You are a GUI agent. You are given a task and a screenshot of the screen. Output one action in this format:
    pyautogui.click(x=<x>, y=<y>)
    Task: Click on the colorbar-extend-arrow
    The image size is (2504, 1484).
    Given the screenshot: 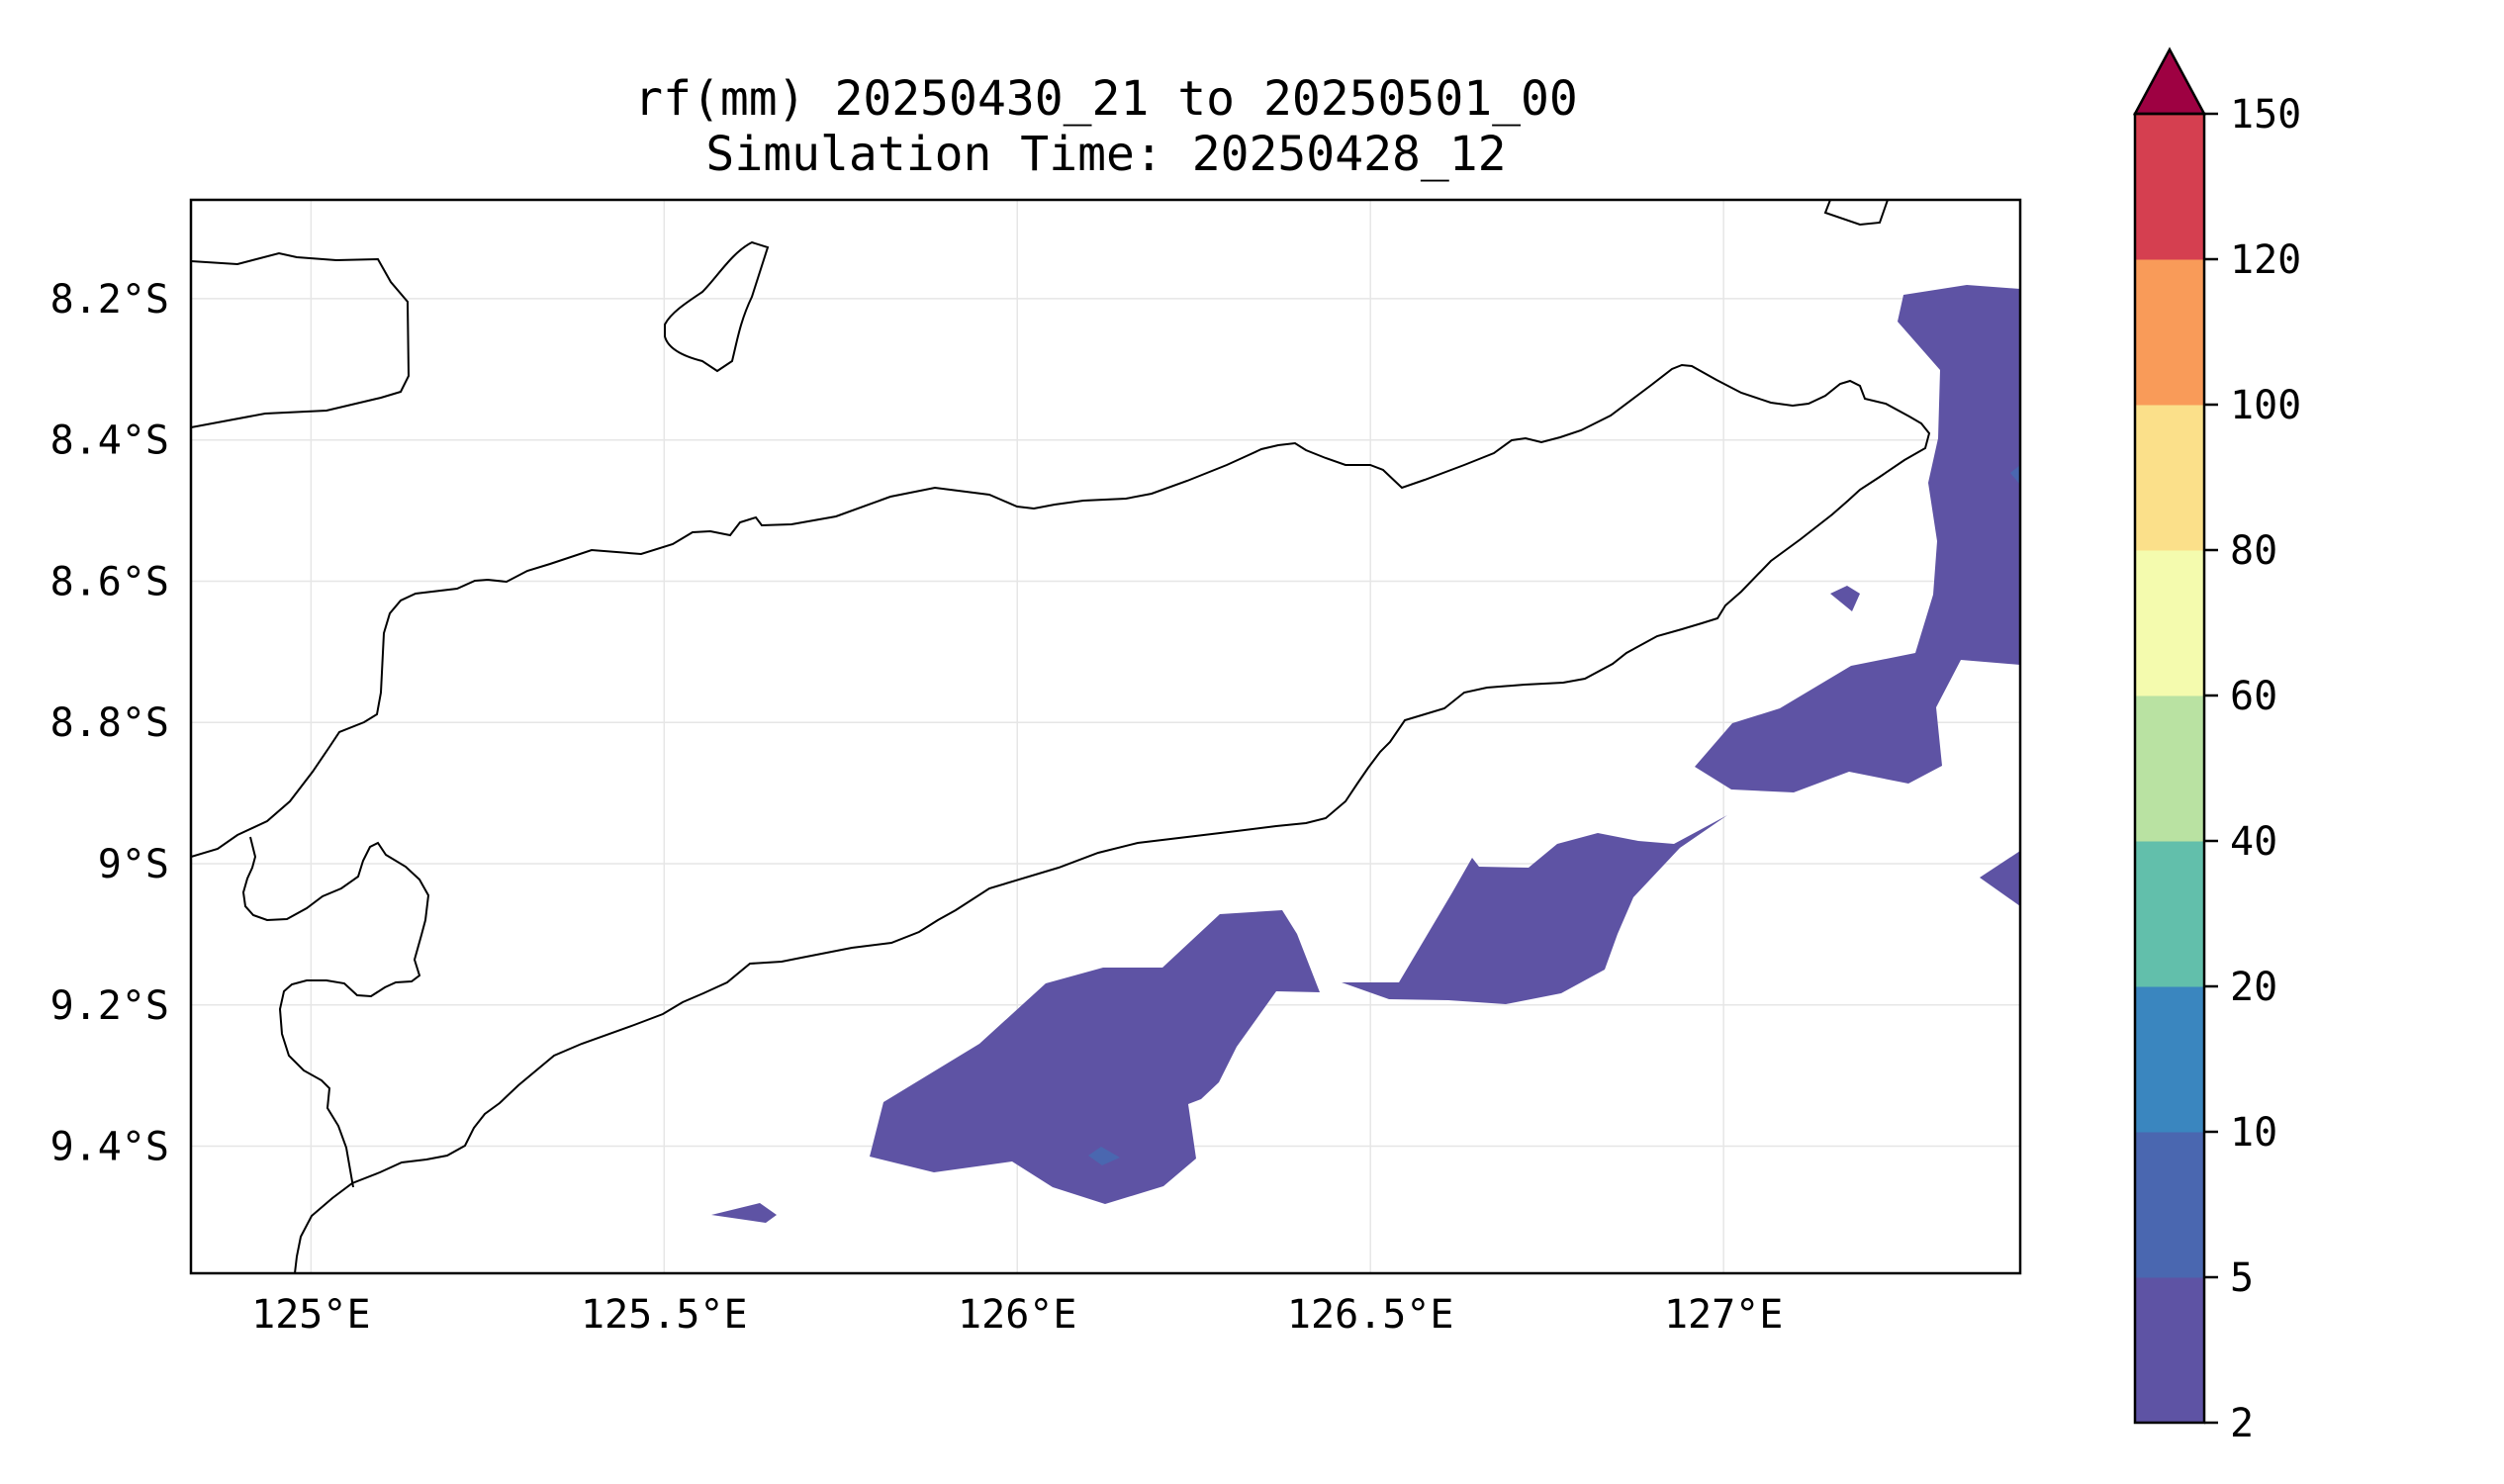 What is the action you would take?
    pyautogui.click(x=2169, y=81)
    